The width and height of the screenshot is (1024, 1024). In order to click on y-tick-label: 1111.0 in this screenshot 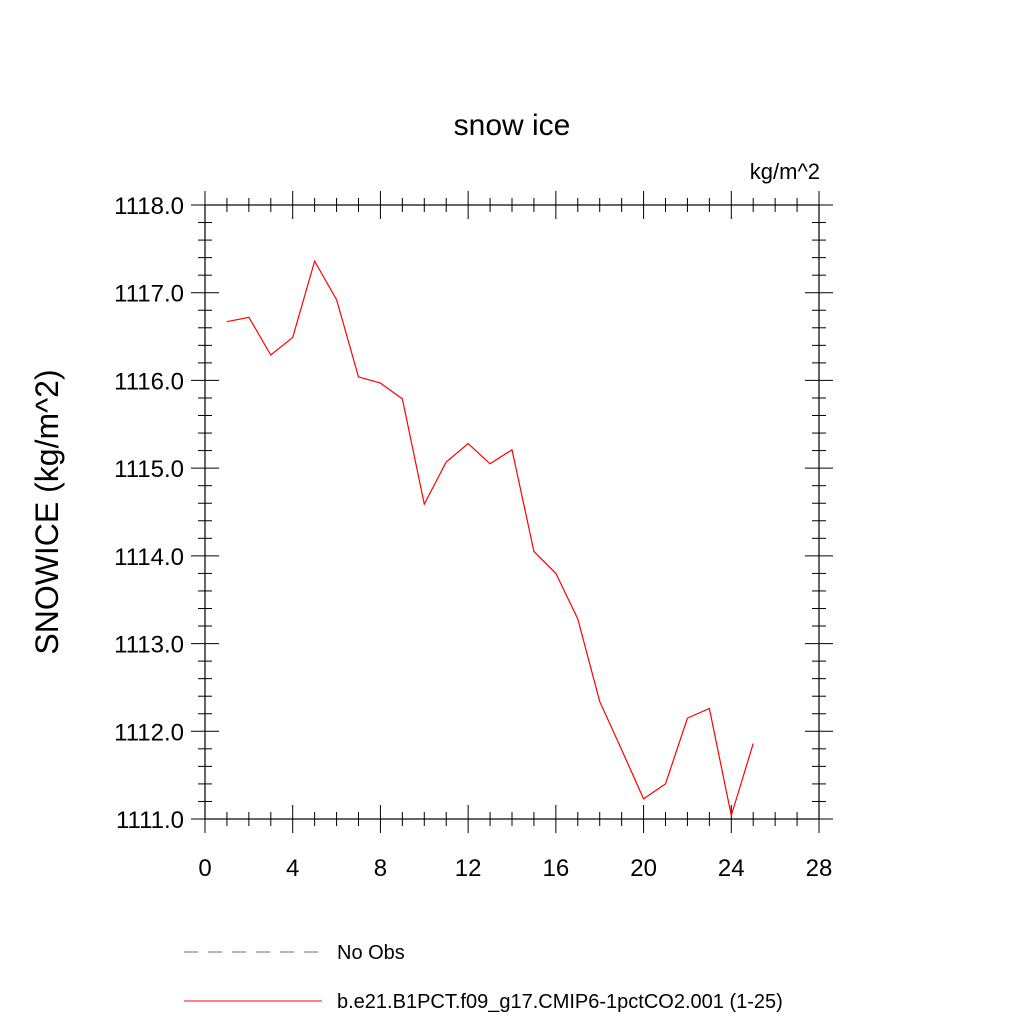, I will do `click(150, 820)`.